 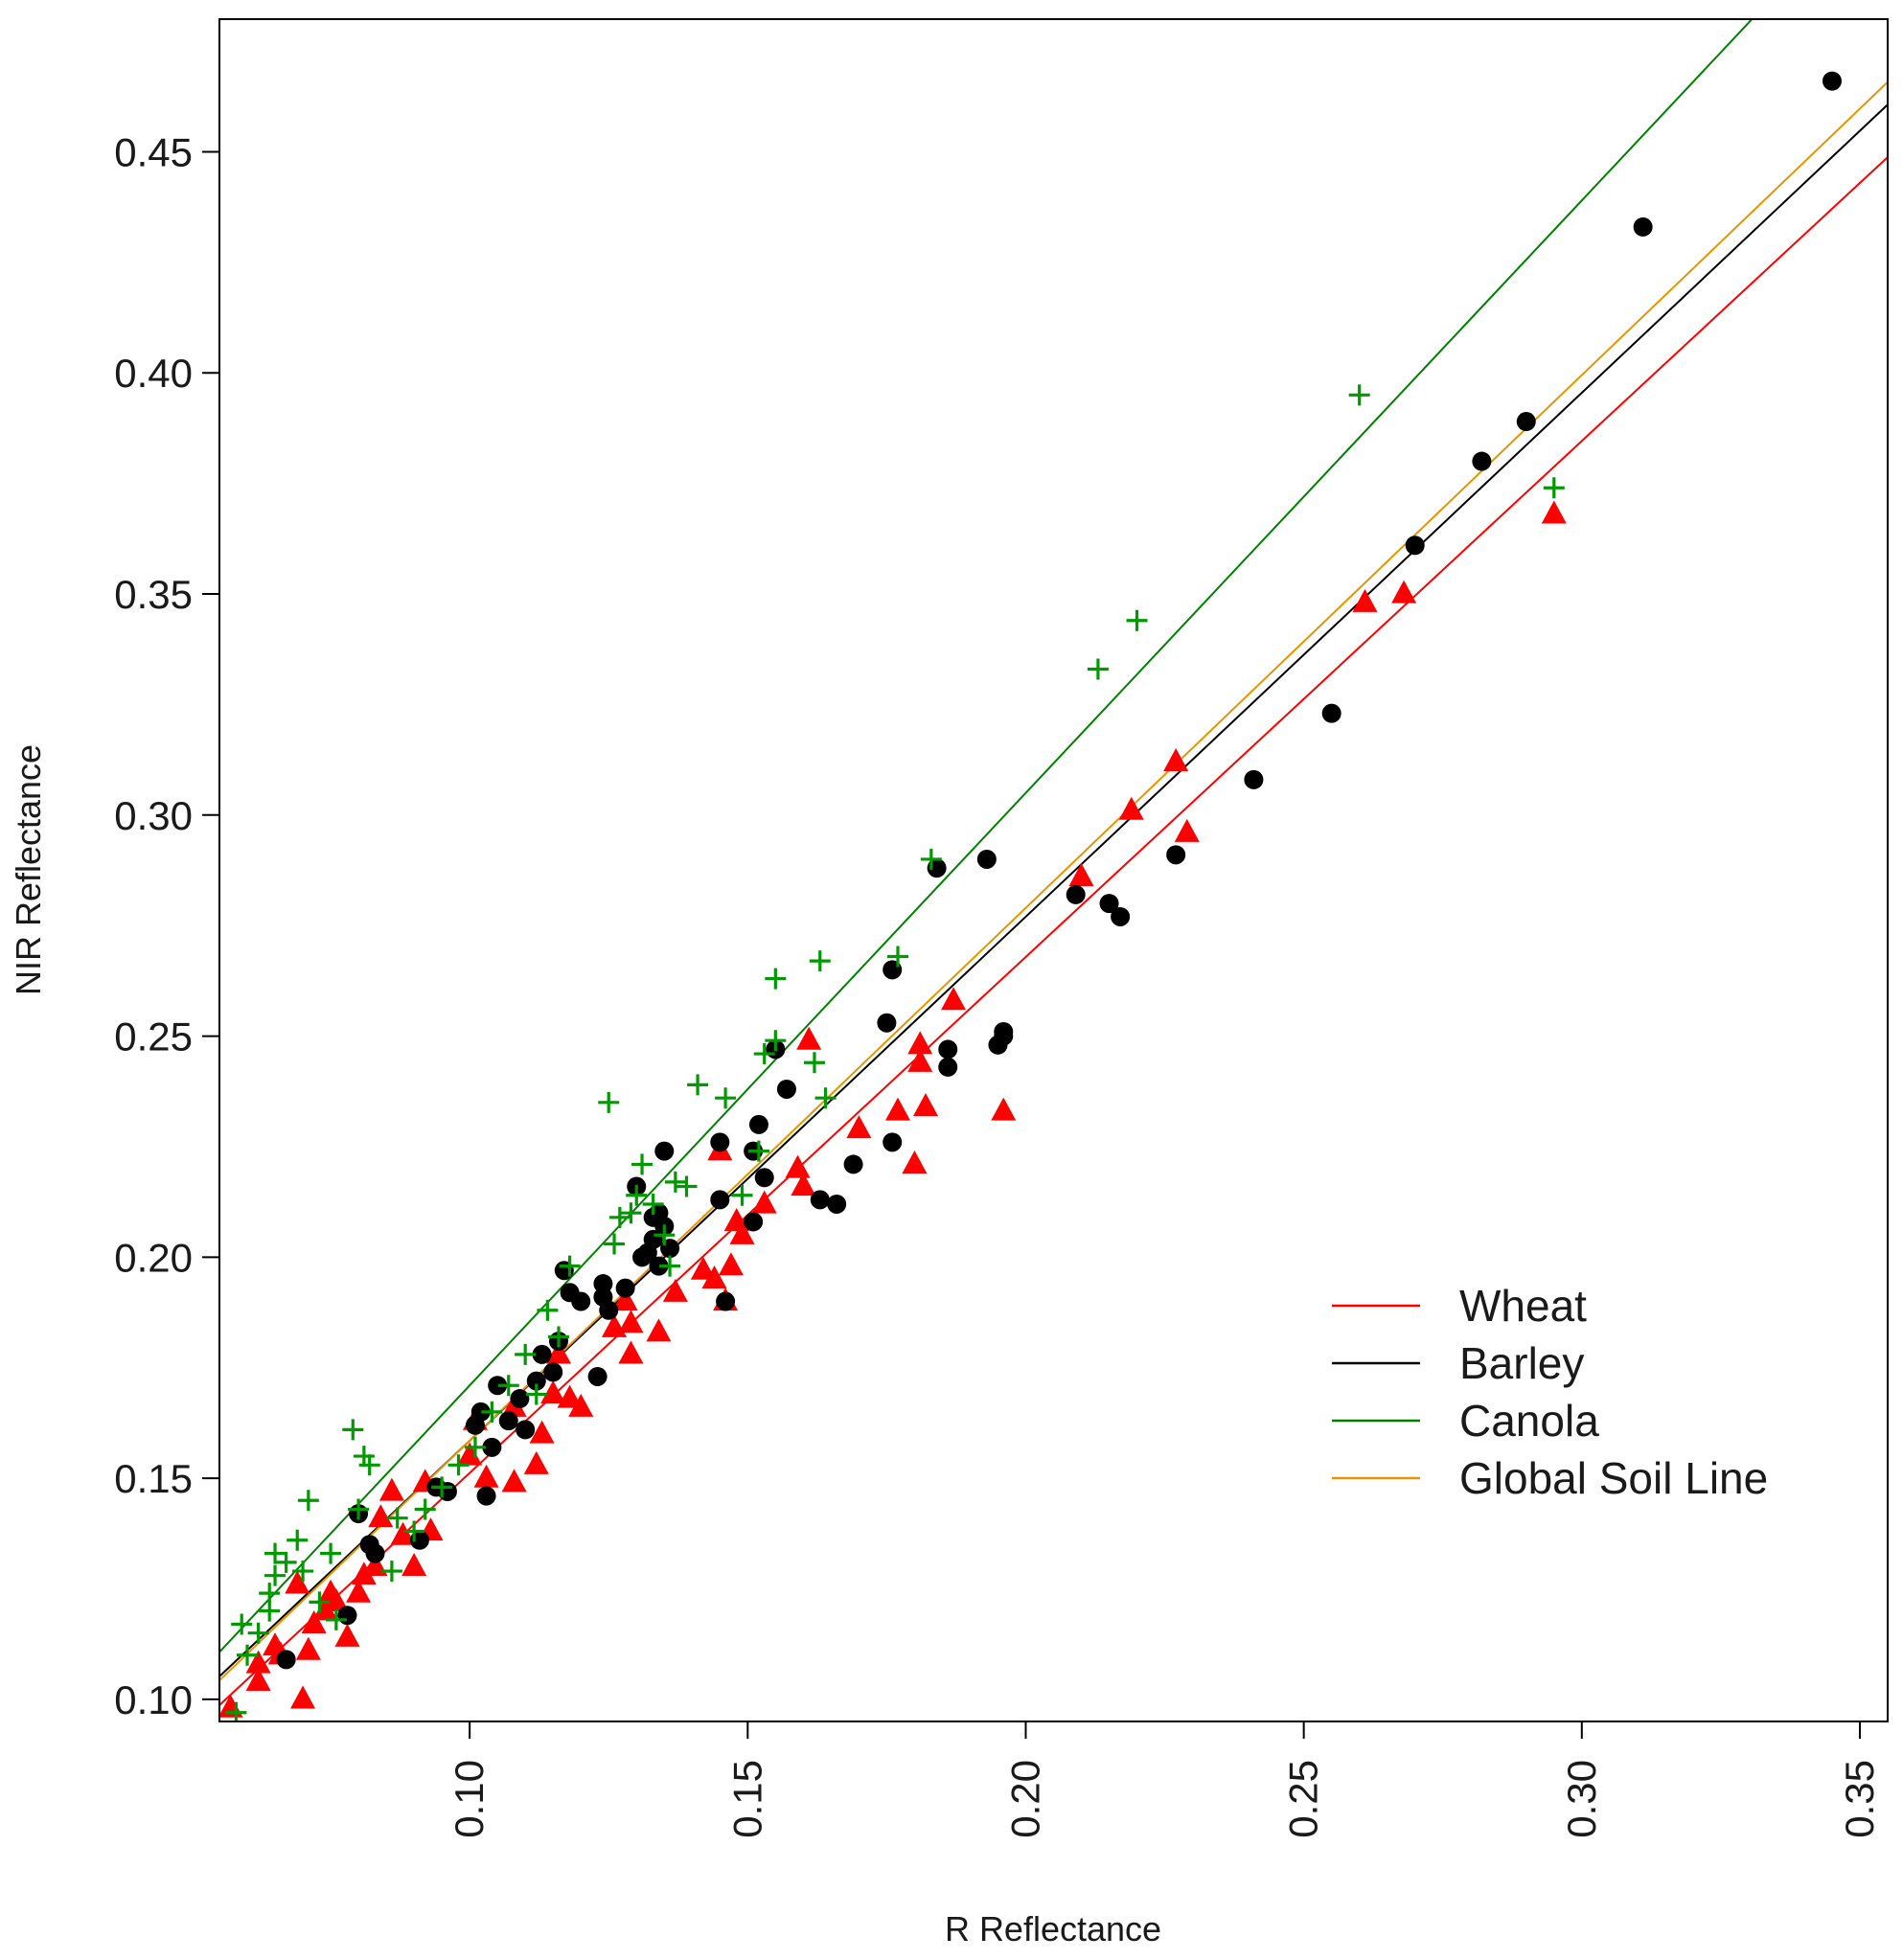 What do you see at coordinates (1521, 1363) in the screenshot?
I see `legend-label: Barley` at bounding box center [1521, 1363].